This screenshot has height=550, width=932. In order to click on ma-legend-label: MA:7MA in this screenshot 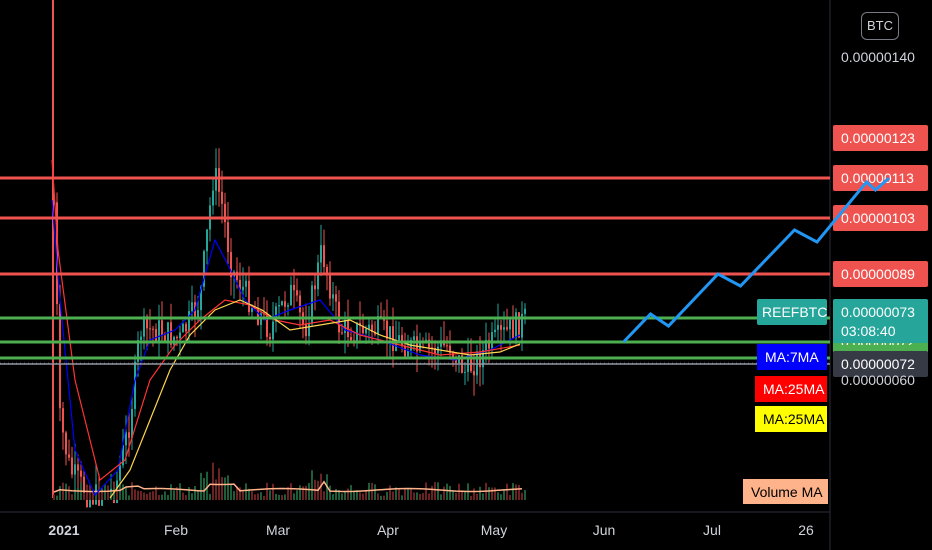, I will do `click(792, 357)`.